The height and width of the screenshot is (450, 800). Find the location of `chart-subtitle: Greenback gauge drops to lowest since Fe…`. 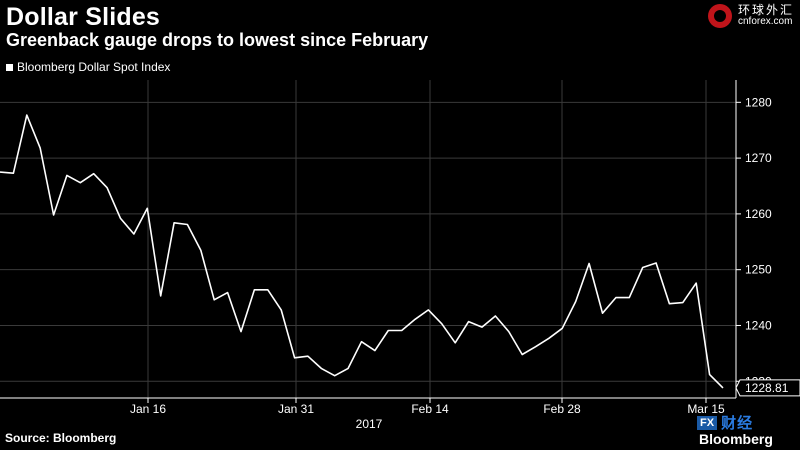

chart-subtitle: Greenback gauge drops to lowest since Fe… is located at coordinates (217, 40).